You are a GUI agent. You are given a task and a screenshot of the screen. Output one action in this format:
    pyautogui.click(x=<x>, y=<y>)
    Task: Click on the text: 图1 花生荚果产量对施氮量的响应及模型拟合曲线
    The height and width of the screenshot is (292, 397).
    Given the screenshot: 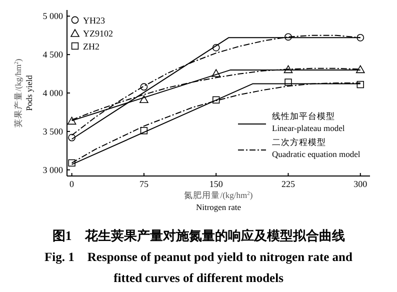 What is the action you would take?
    pyautogui.click(x=198, y=235)
    